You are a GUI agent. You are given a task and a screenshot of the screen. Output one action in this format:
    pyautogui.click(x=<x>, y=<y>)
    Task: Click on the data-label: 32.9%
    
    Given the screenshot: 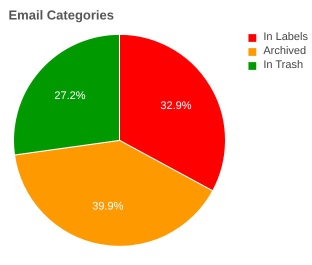 What is the action you would take?
    pyautogui.click(x=176, y=106)
    